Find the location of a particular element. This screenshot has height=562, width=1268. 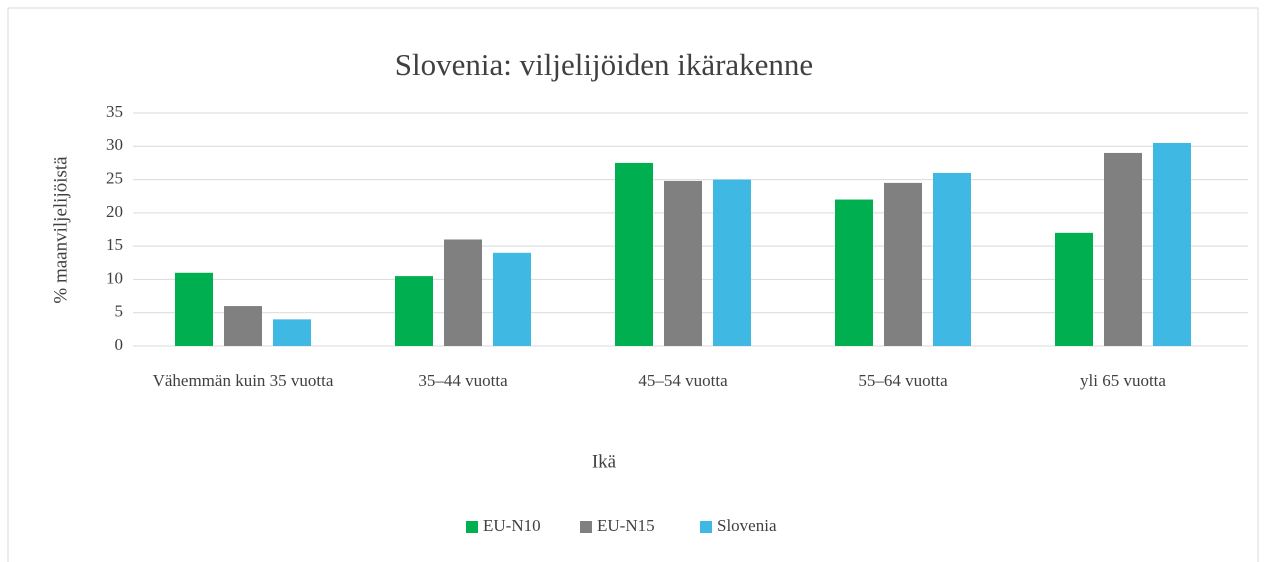

legend-label: EU-N15 is located at coordinates (626, 525).